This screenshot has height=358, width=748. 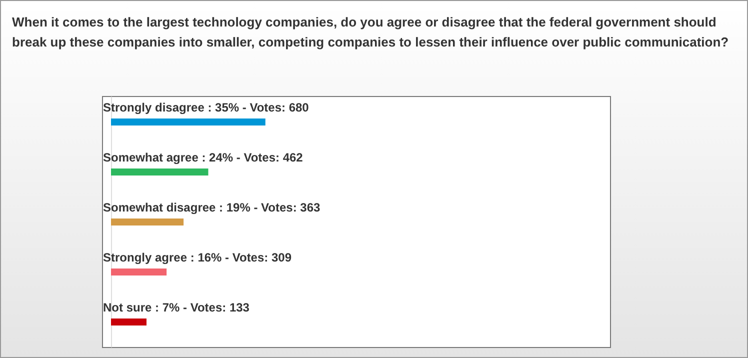 What do you see at coordinates (176, 307) in the screenshot?
I see `y-tick-label: Not sure : 7% - Votes: 133` at bounding box center [176, 307].